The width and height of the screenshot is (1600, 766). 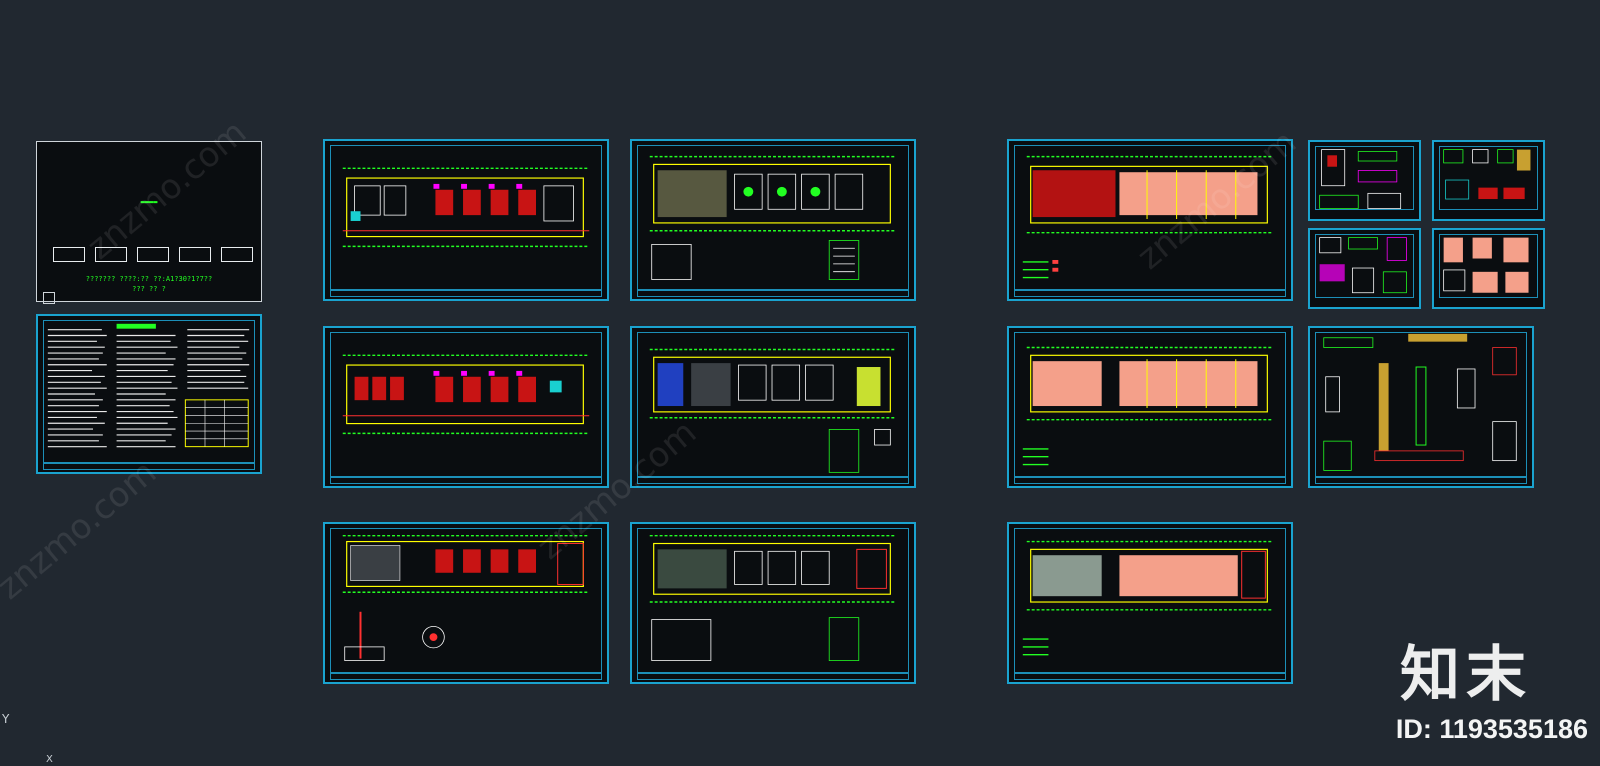 I want to click on ucs-y-axis-label: Y, so click(x=6, y=719).